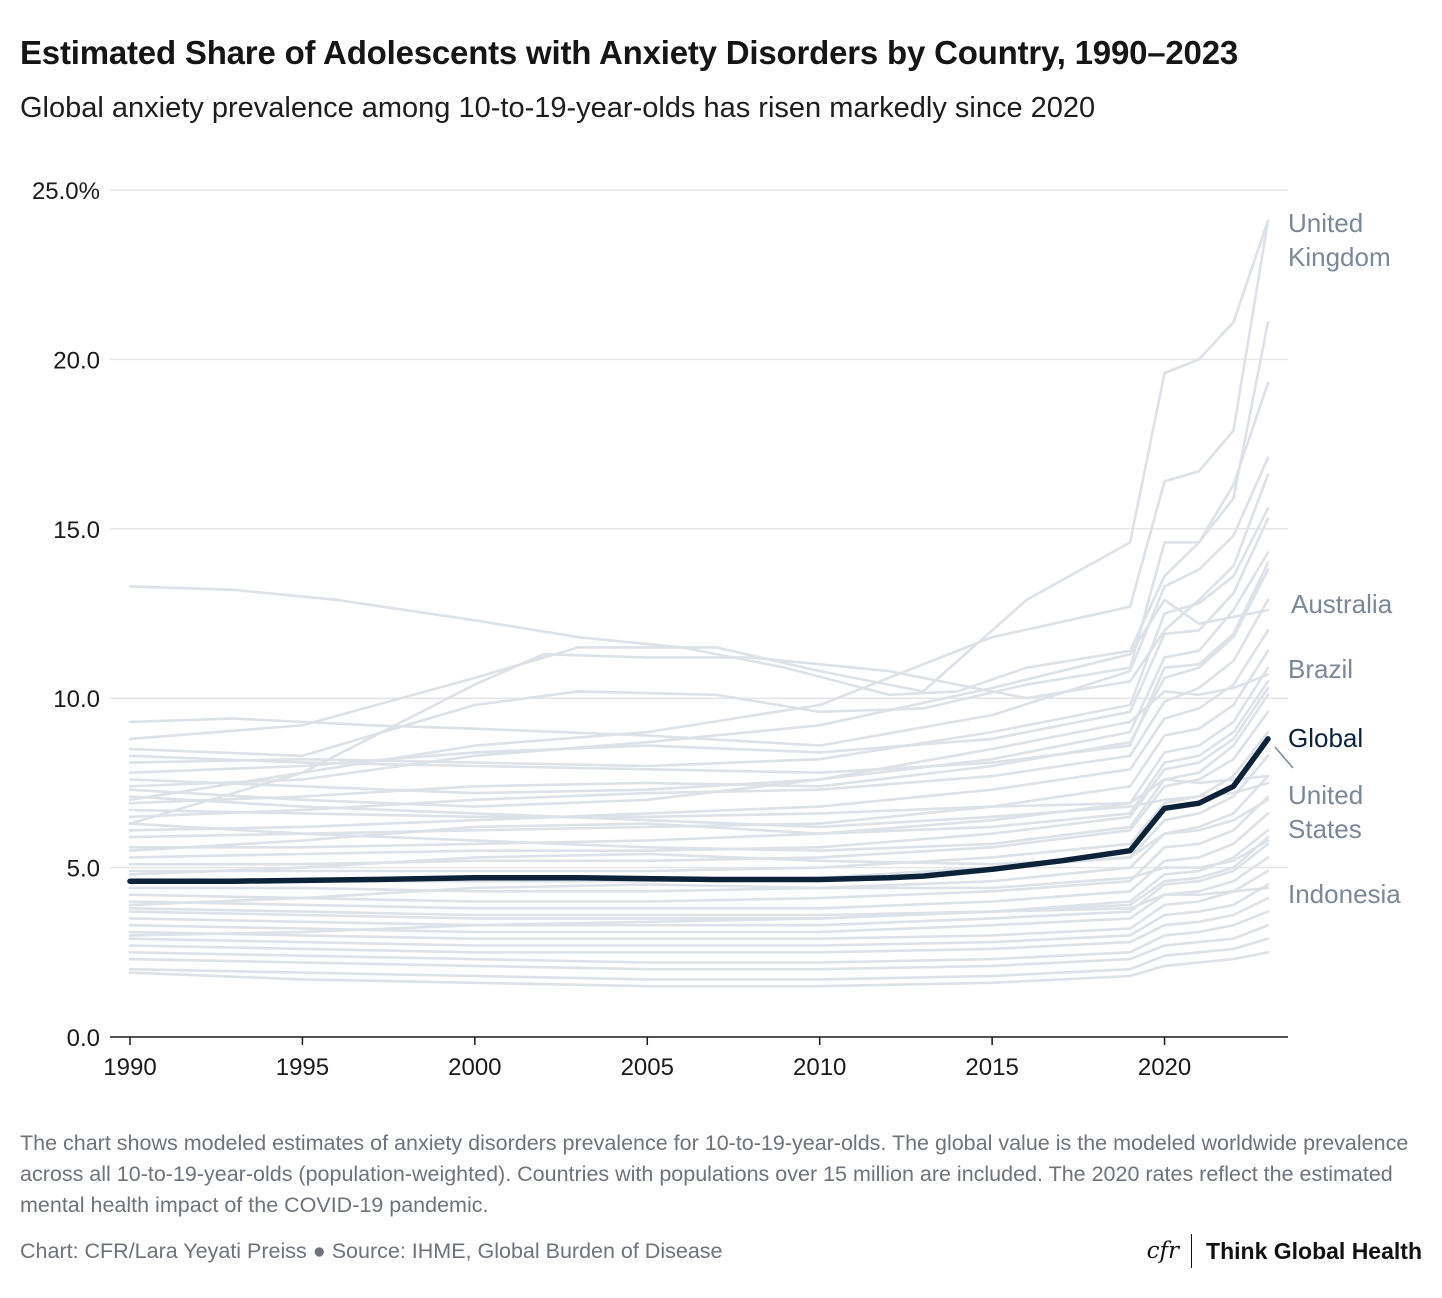 The image size is (1442, 1298). I want to click on series-label-brazil: Brazil, so click(1320, 669).